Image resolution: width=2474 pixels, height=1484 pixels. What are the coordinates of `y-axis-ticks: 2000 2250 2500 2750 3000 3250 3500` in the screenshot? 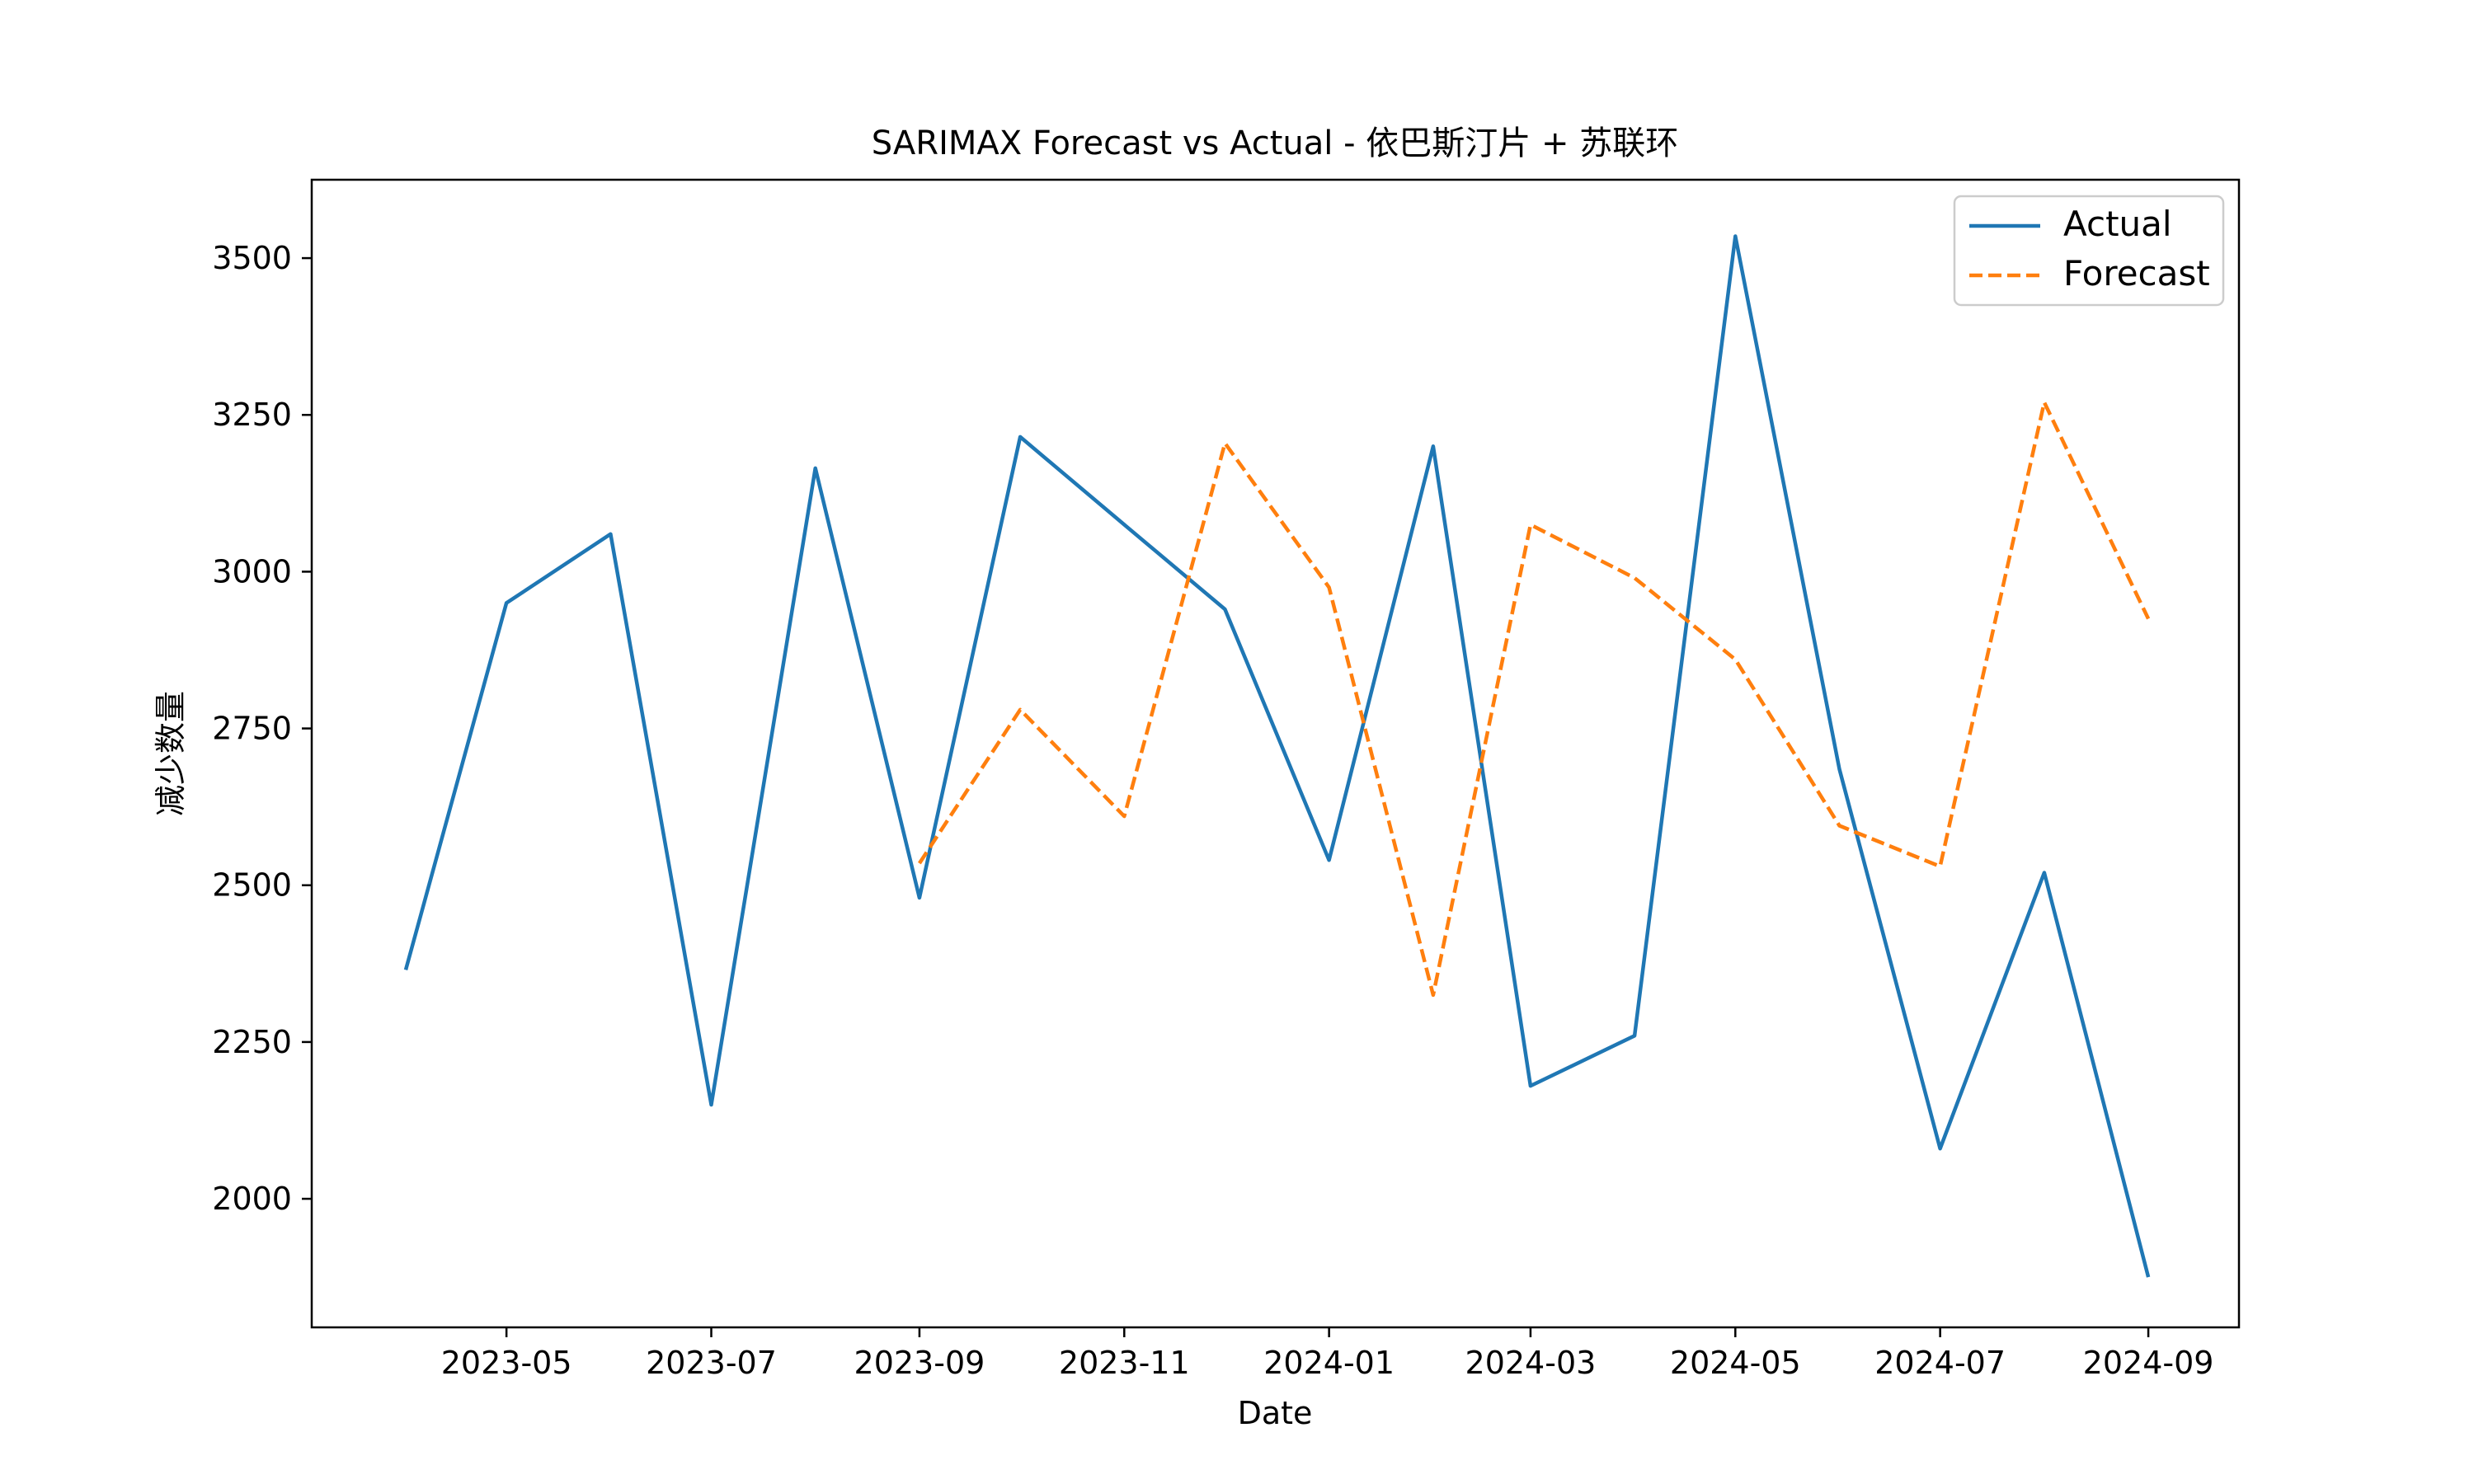 It's located at (262, 728).